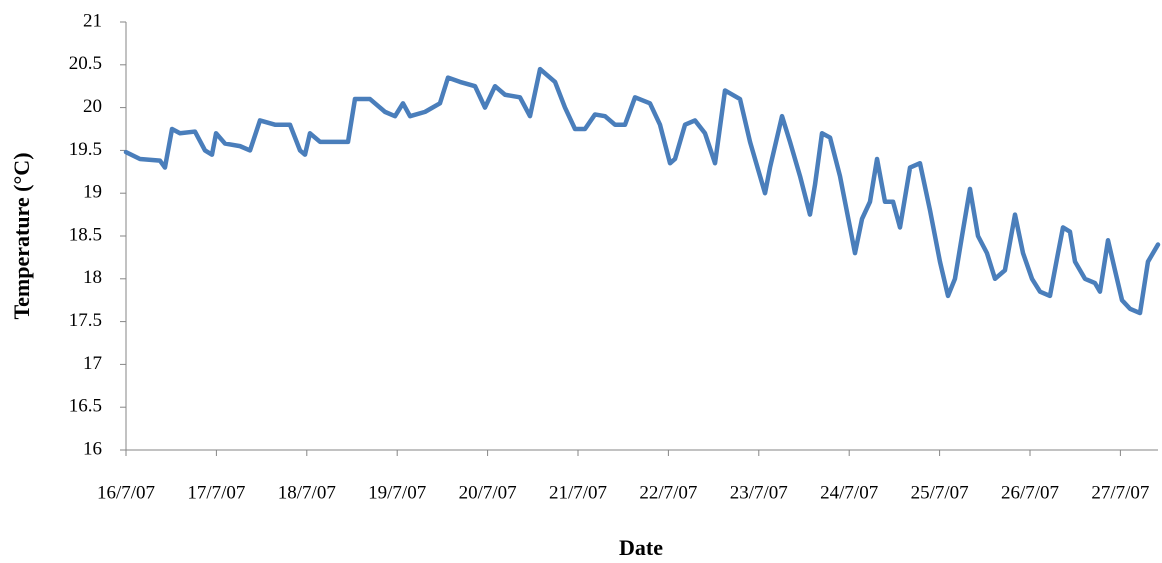 The height and width of the screenshot is (563, 1162). I want to click on y-tick-label: 19, so click(92, 192).